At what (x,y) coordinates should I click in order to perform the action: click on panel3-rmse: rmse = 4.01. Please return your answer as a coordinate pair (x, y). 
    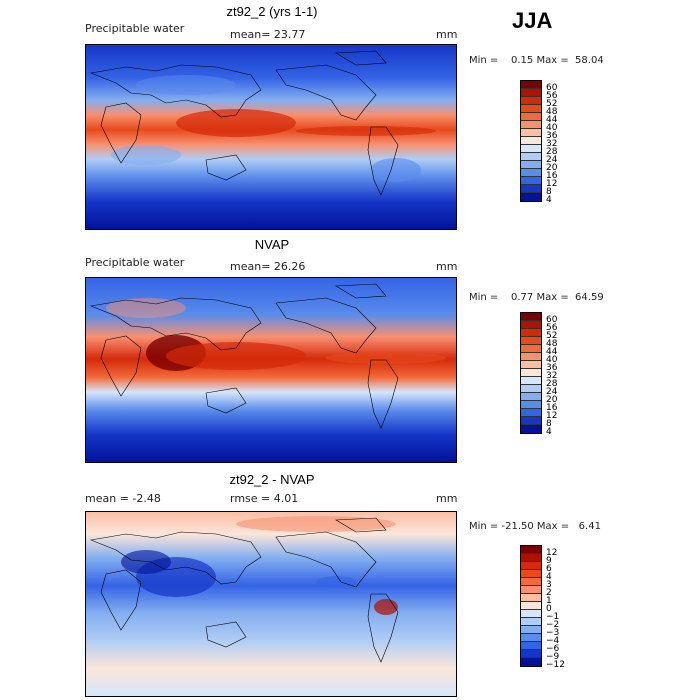
    Looking at the image, I should click on (264, 498).